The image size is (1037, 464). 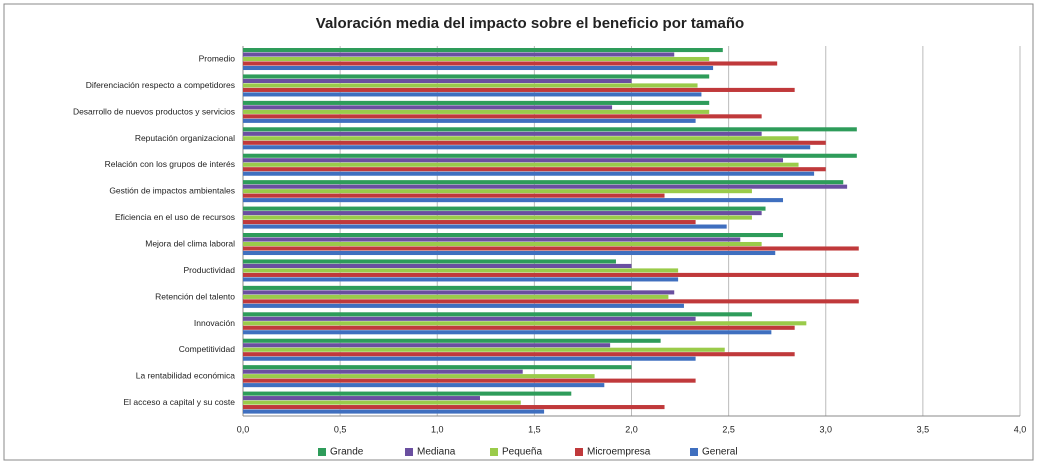 I want to click on y-tick-label: Competitividad, so click(x=207, y=349).